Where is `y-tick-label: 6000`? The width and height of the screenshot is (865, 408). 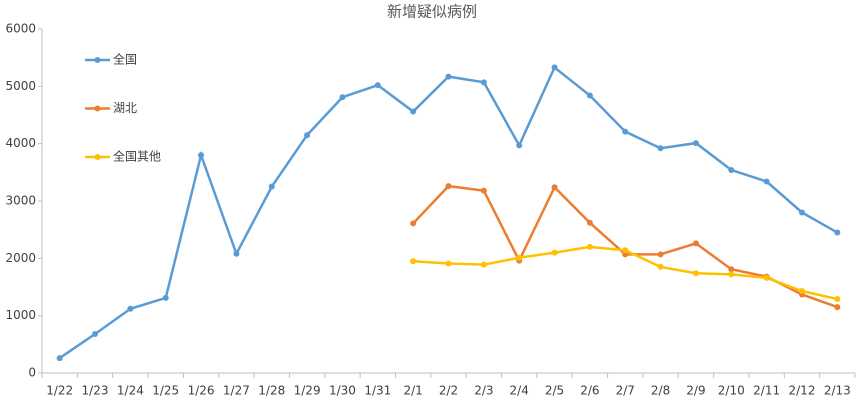 y-tick-label: 6000 is located at coordinates (20, 29).